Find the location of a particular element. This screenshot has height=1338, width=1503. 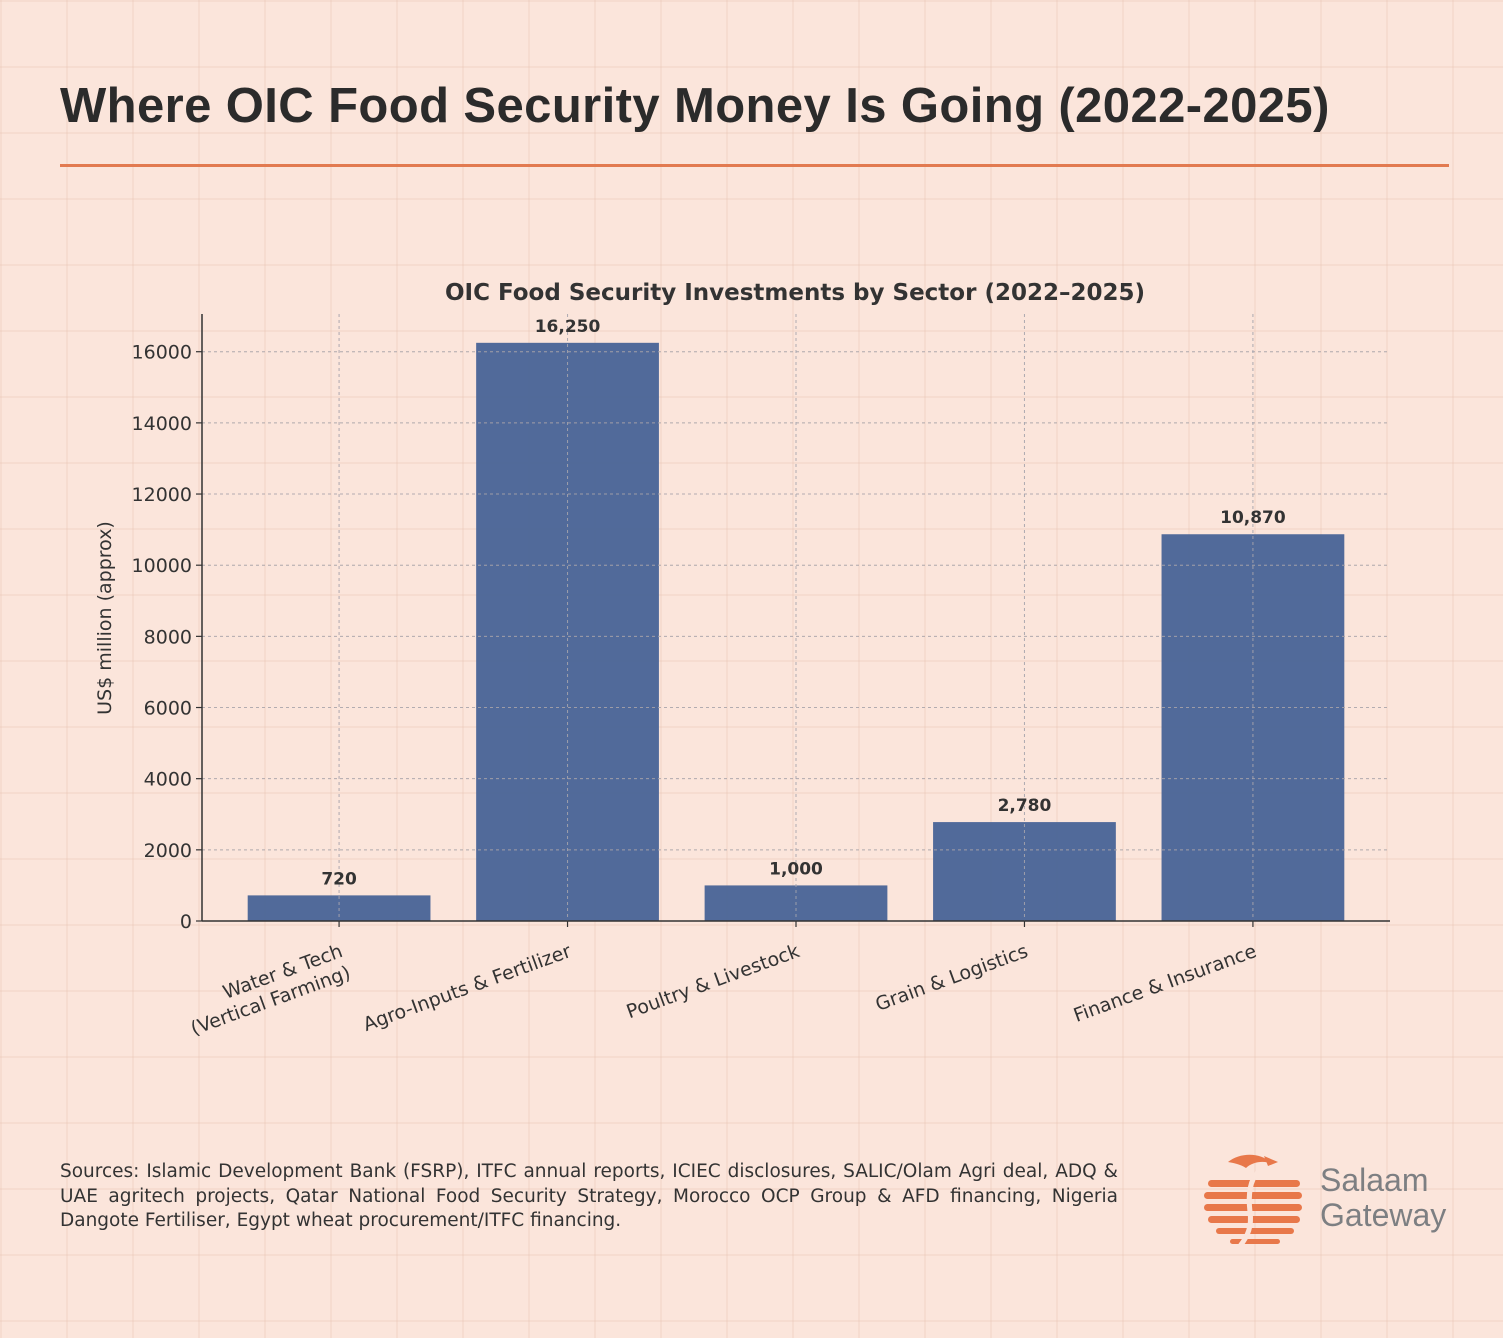

x-tick-label: Finance & Insurance is located at coordinates (1165, 983).